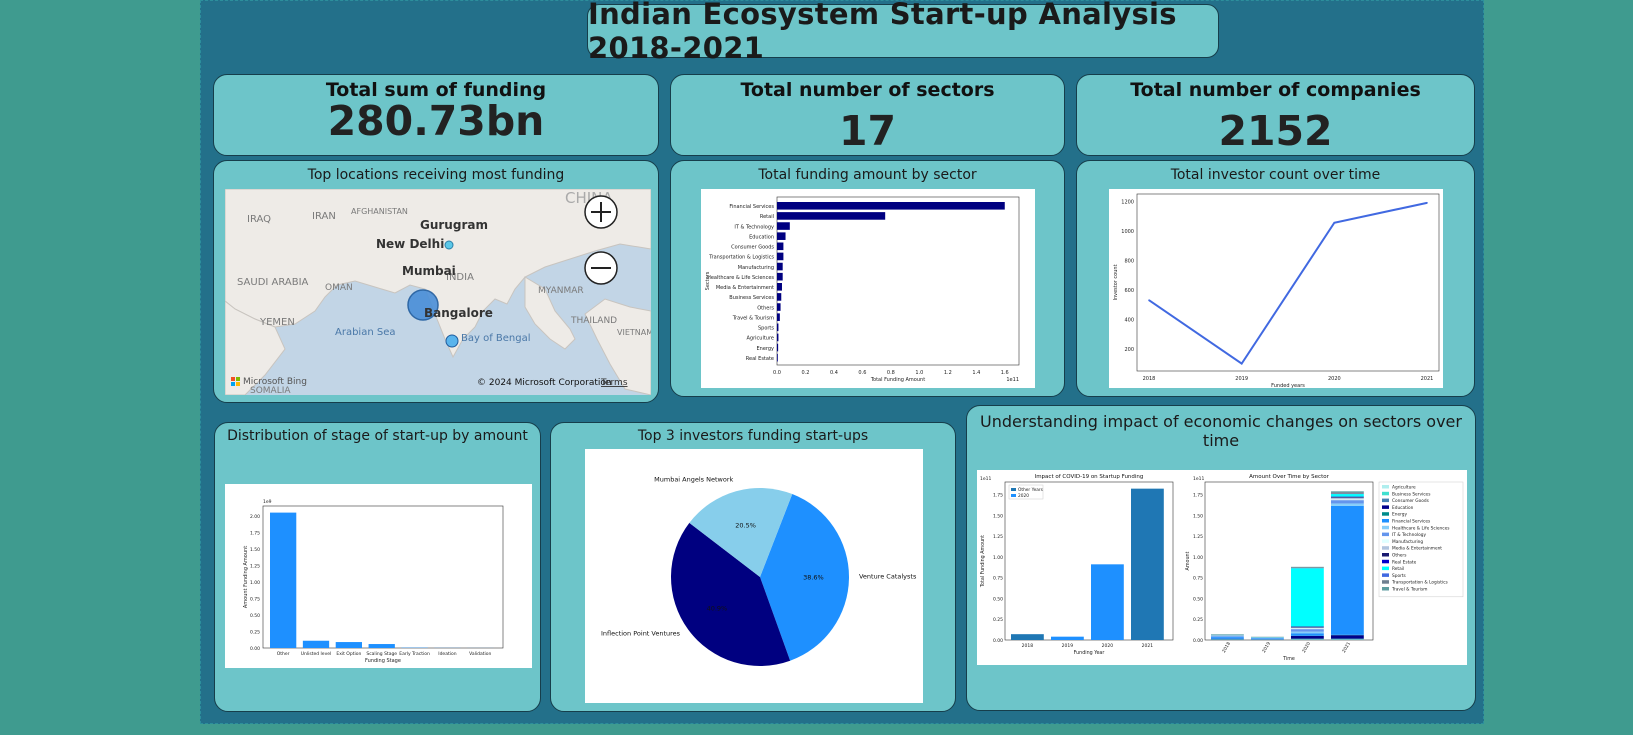 This screenshot has width=1633, height=735. What do you see at coordinates (561, 291) in the screenshot?
I see `region-label: MYANMAR` at bounding box center [561, 291].